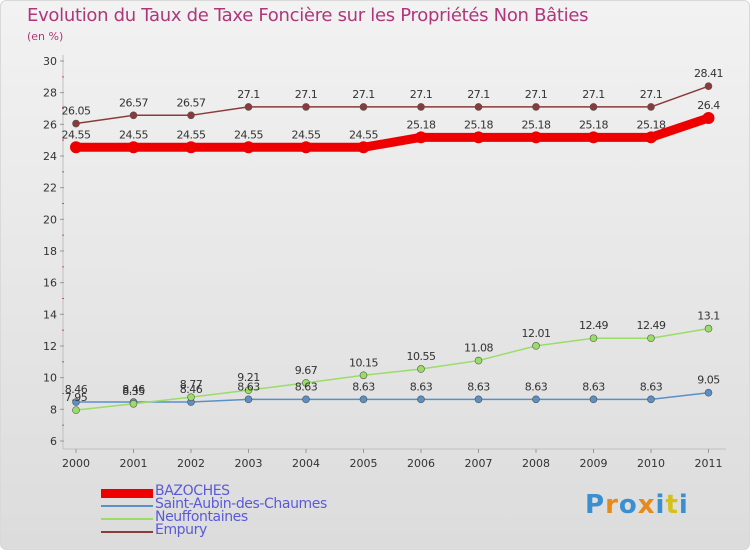 Image resolution: width=750 pixels, height=550 pixels. What do you see at coordinates (249, 463) in the screenshot?
I see `x-tick-label: 2003` at bounding box center [249, 463].